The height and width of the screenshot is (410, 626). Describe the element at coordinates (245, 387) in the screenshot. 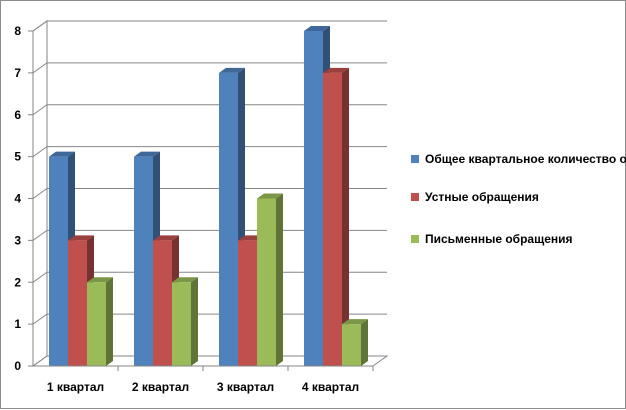

I see `x-tick-label: 3 квартал` at that location.